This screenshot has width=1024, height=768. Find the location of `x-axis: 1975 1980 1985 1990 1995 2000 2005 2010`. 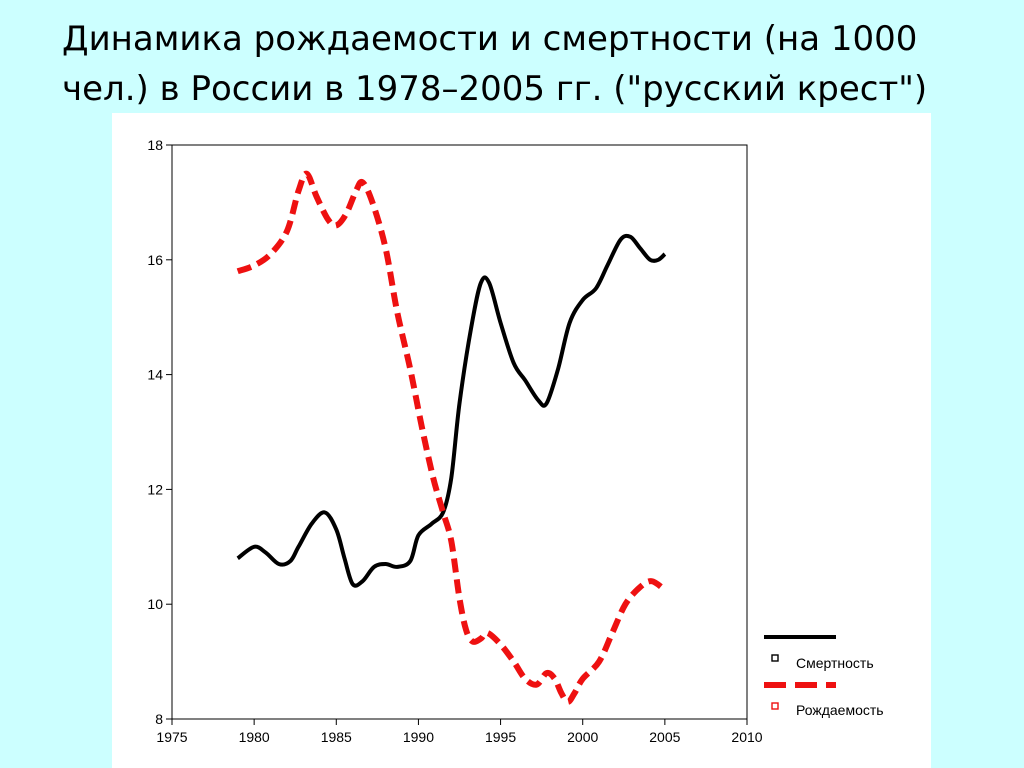

x-axis: 1975 1980 1985 1990 1995 2000 2005 2010 is located at coordinates (459, 732).